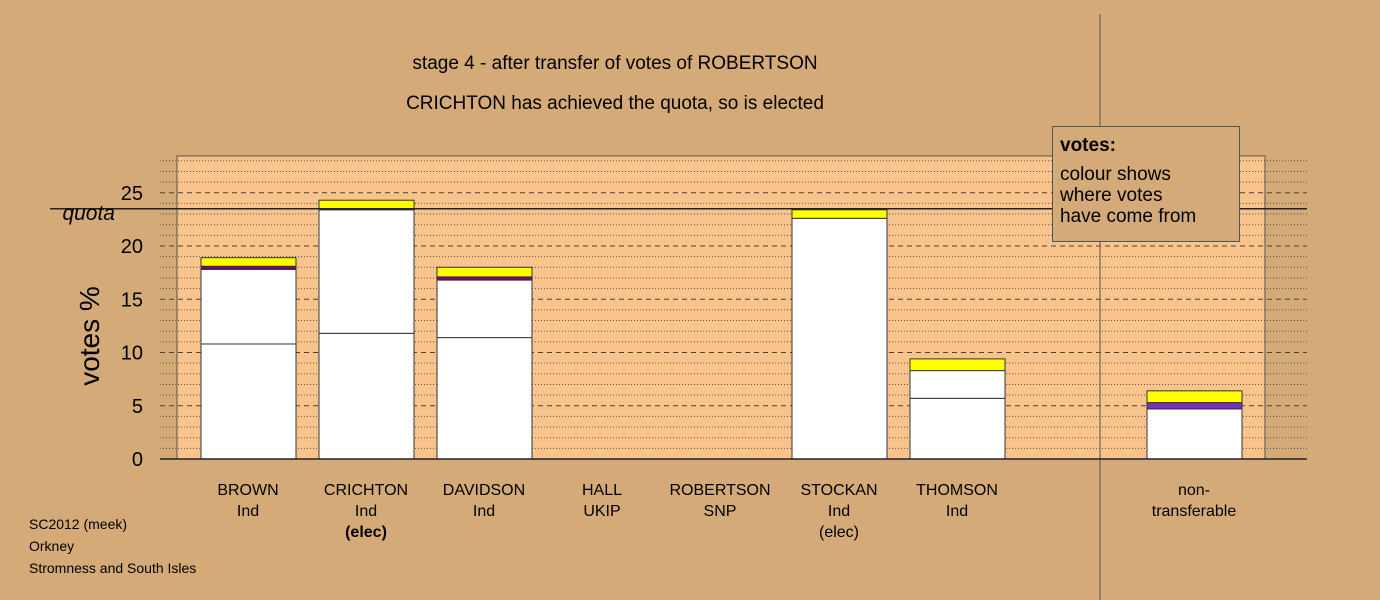 The width and height of the screenshot is (1380, 600). I want to click on y-tick-label: 5, so click(137, 407).